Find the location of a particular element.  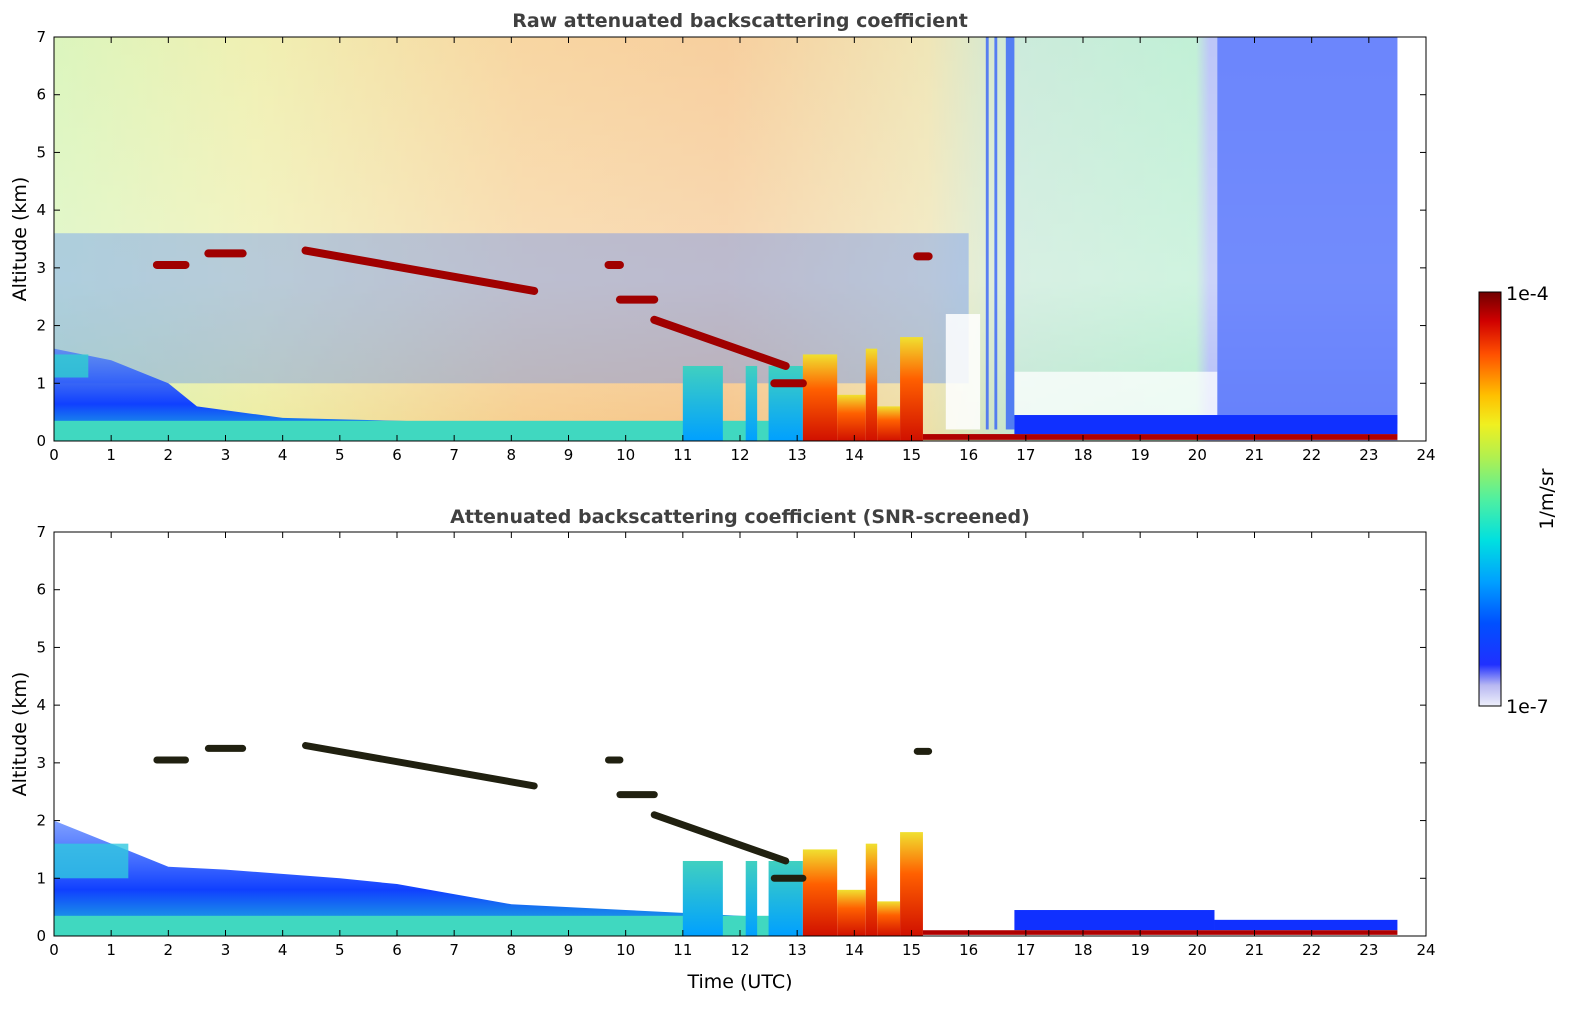

colorbar-unit-label: 1/m/sr is located at coordinates (1547, 498).